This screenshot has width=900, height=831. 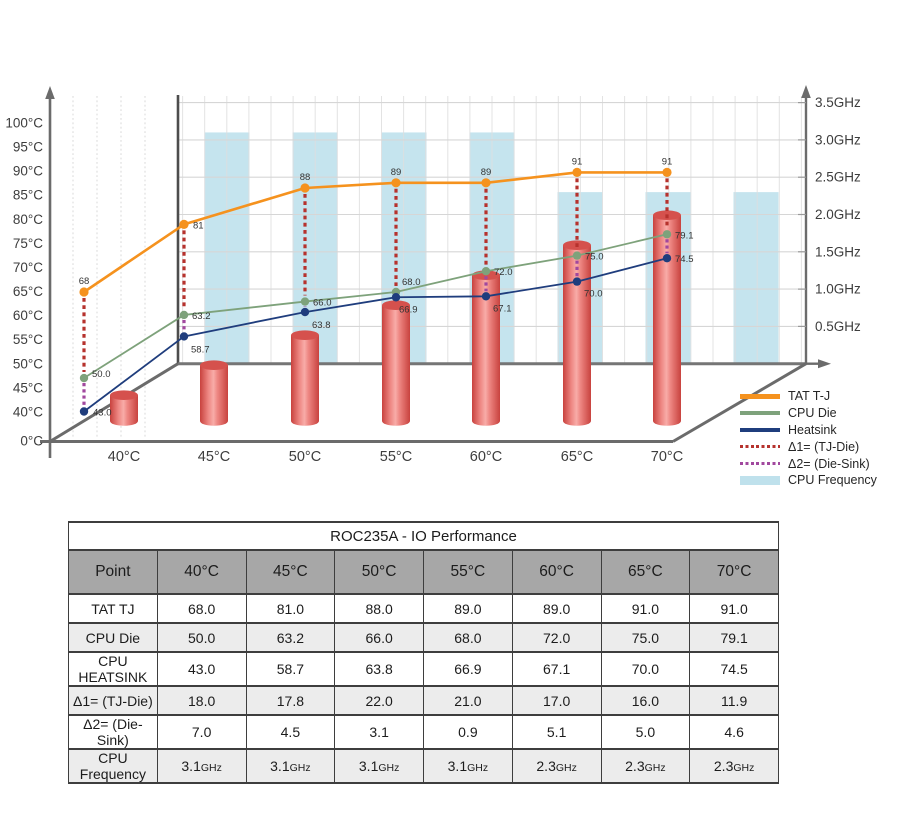 What do you see at coordinates (824, 364) in the screenshot?
I see `depth-axis-arrow` at bounding box center [824, 364].